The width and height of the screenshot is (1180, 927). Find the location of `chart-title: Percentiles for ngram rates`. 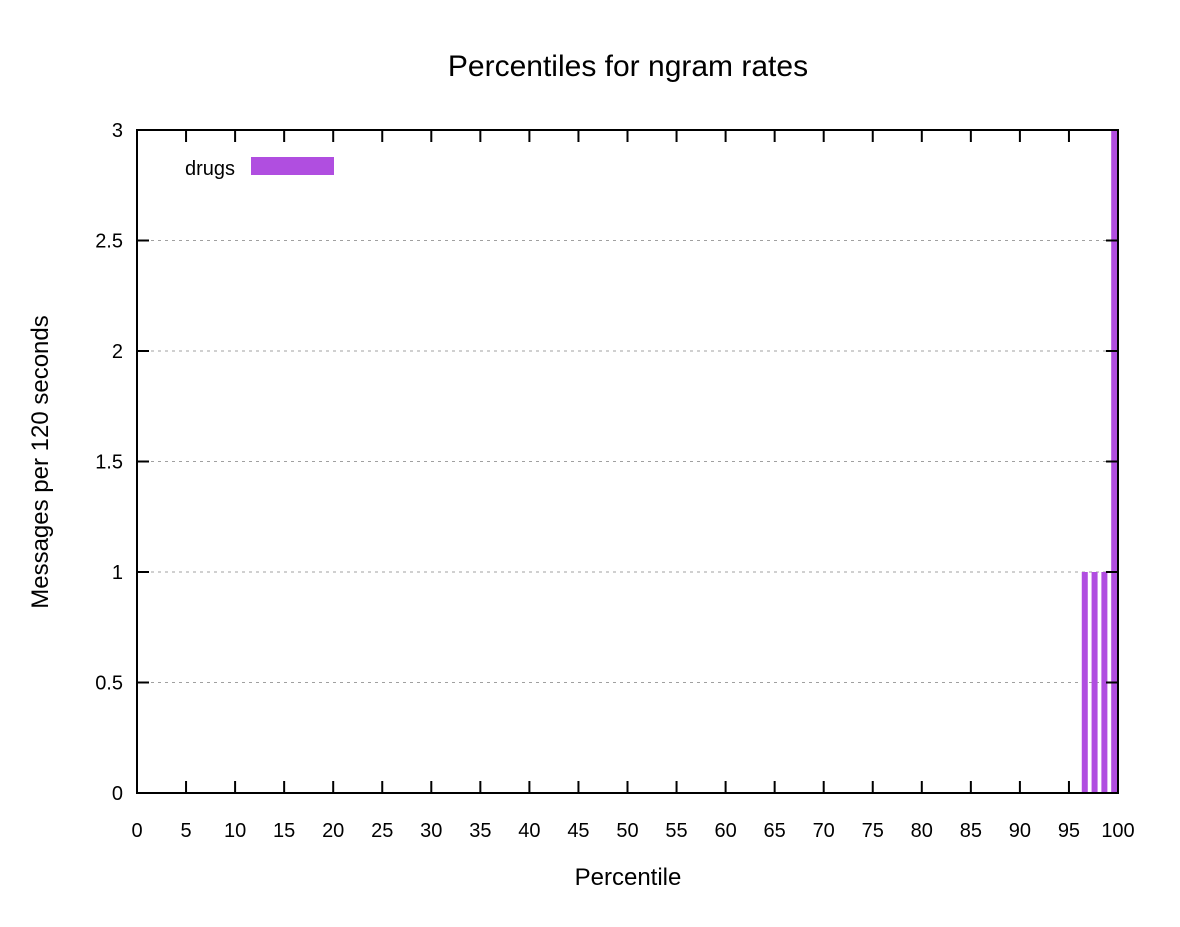

chart-title: Percentiles for ngram rates is located at coordinates (628, 66).